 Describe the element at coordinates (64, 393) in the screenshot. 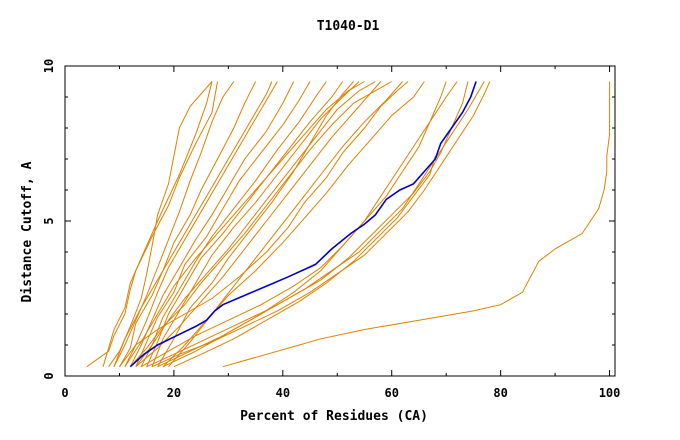

I see `x-tick-label: 0` at that location.